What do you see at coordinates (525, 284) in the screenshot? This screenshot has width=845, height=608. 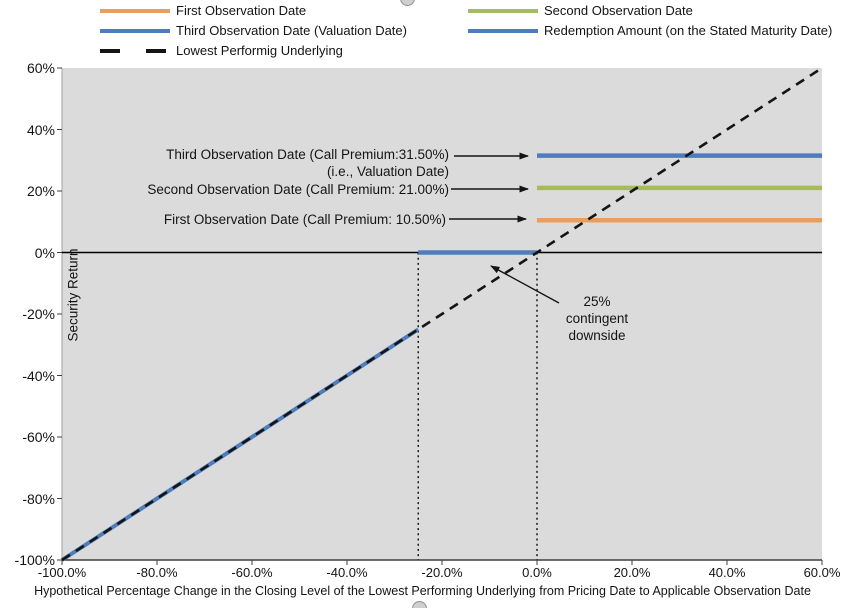 I see `annotation-arrow` at bounding box center [525, 284].